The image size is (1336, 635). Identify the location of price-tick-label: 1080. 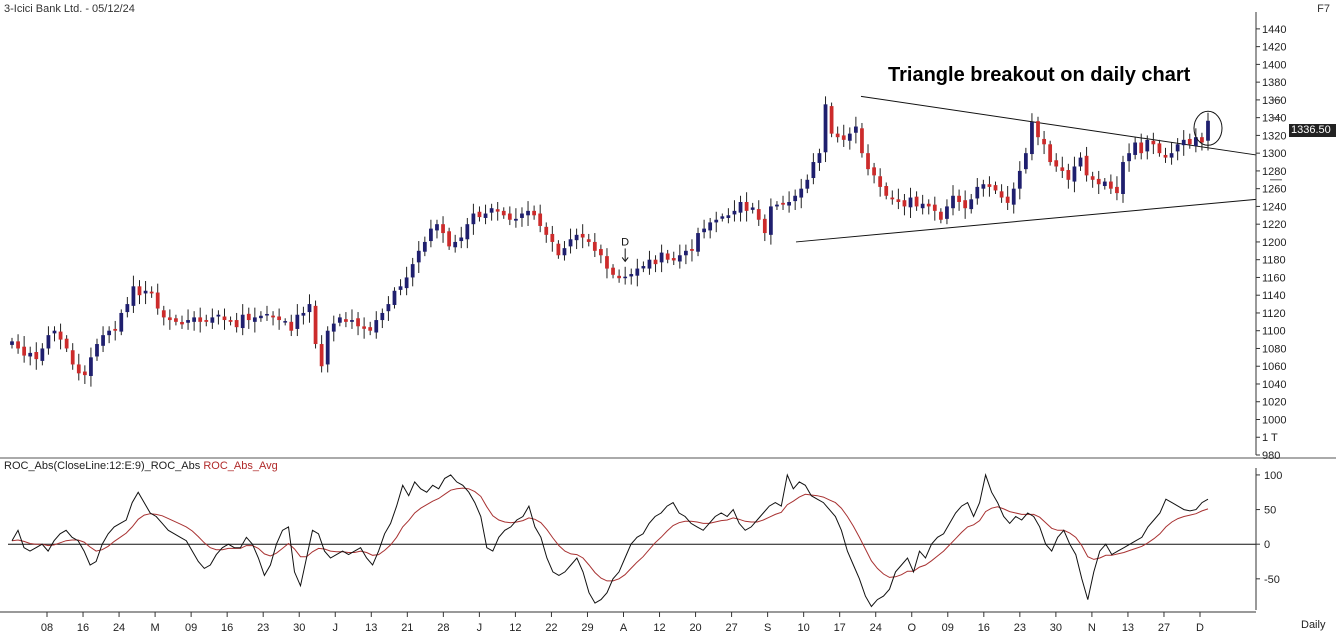
(1274, 349).